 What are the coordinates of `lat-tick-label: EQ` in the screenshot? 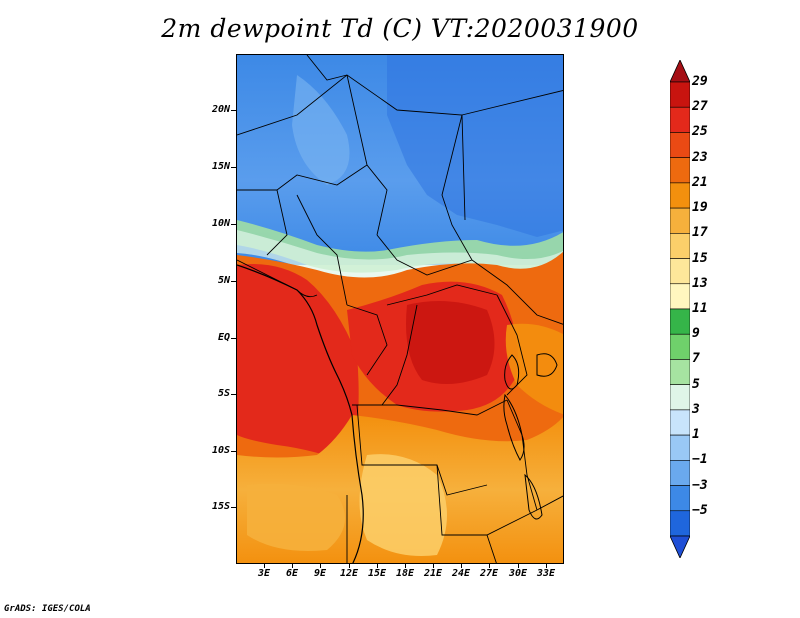 It's located at (223, 337).